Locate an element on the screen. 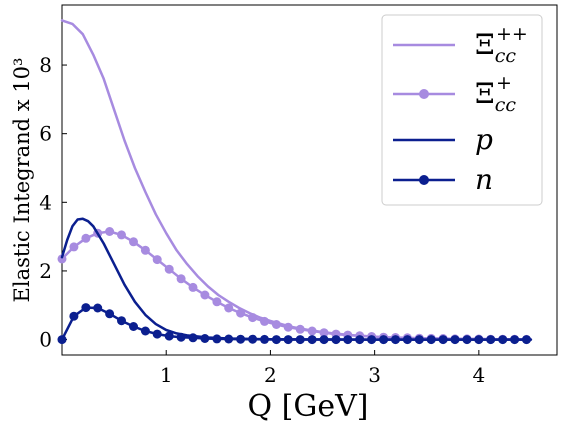 This screenshot has height=422, width=573. x-axis-ticks: 1 2 3 4 is located at coordinates (322, 368).